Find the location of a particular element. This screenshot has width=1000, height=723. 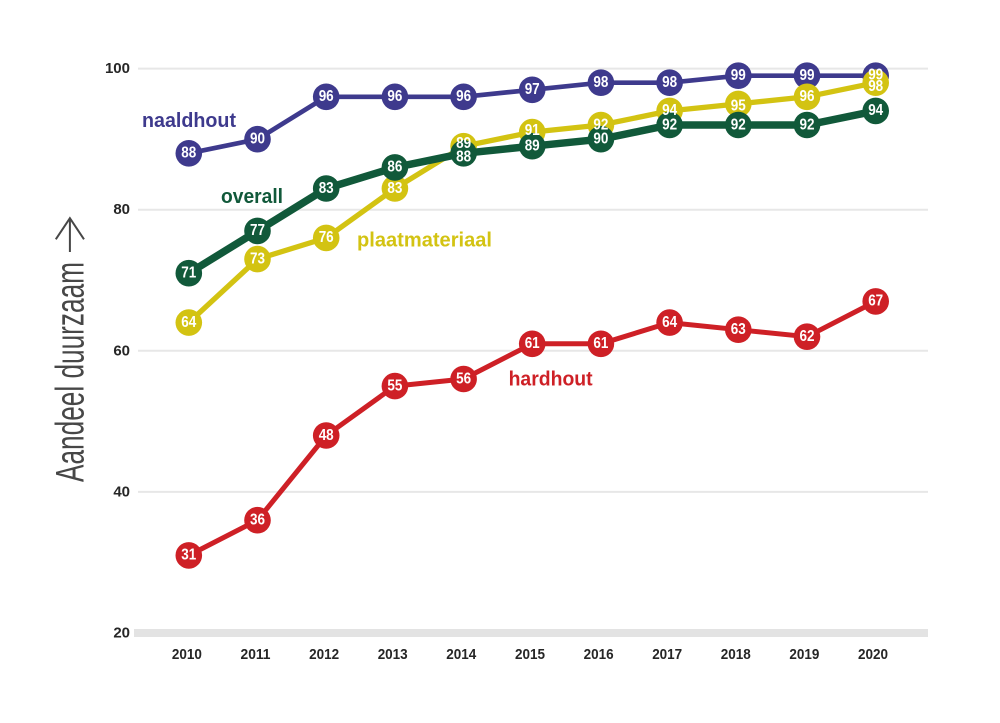

svg-text: 2017 is located at coordinates (667, 655).